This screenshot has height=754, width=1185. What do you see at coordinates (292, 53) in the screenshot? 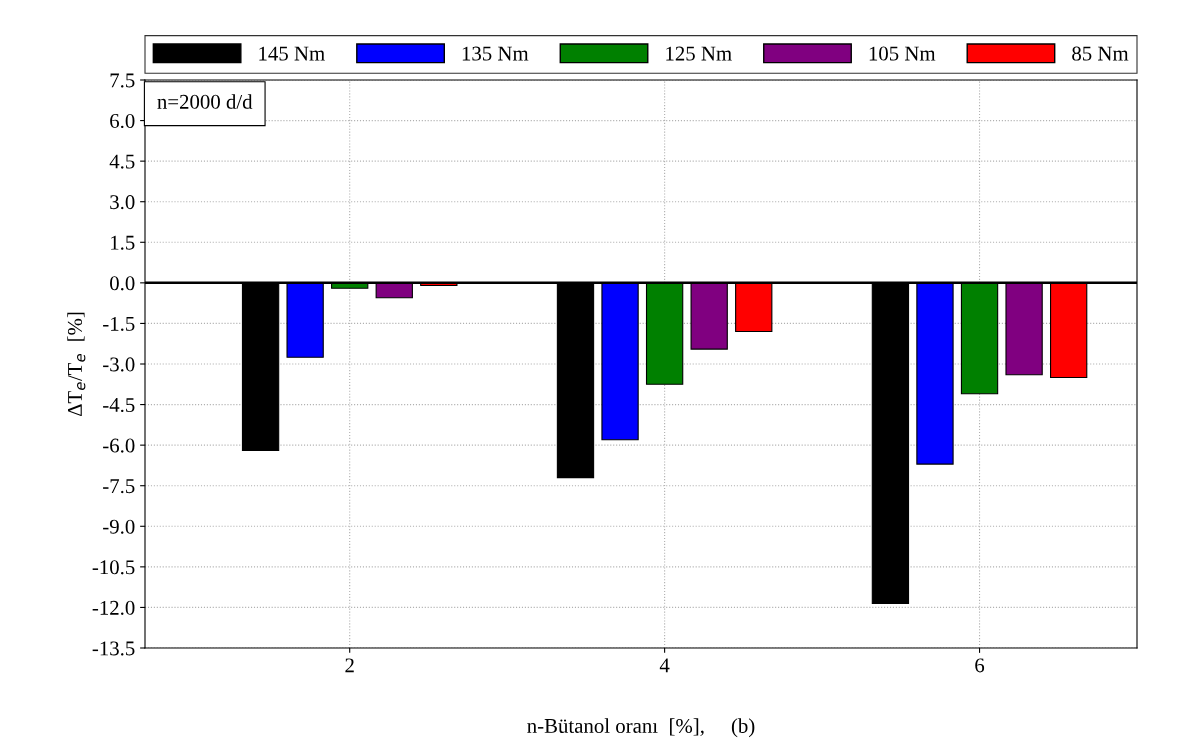
I see `legend-label: 145 Nm` at bounding box center [292, 53].